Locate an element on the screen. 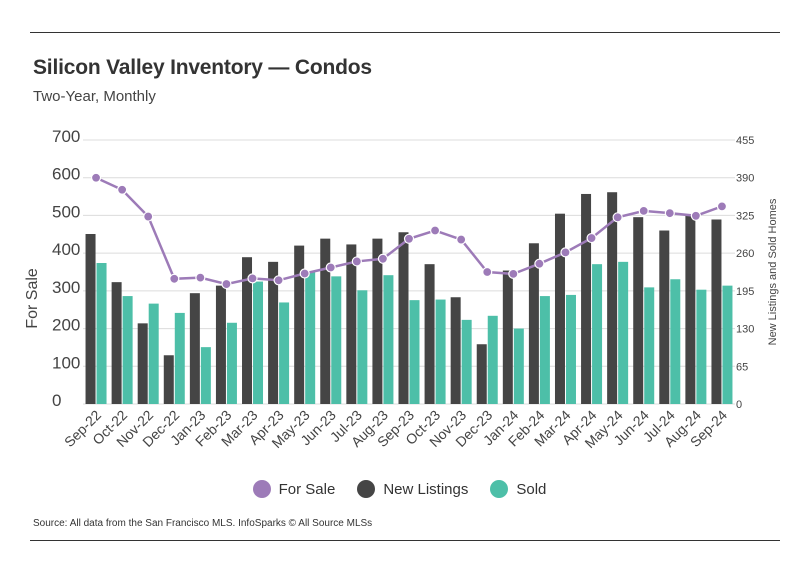 The height and width of the screenshot is (575, 799). legend-swatch-sold is located at coordinates (499, 489).